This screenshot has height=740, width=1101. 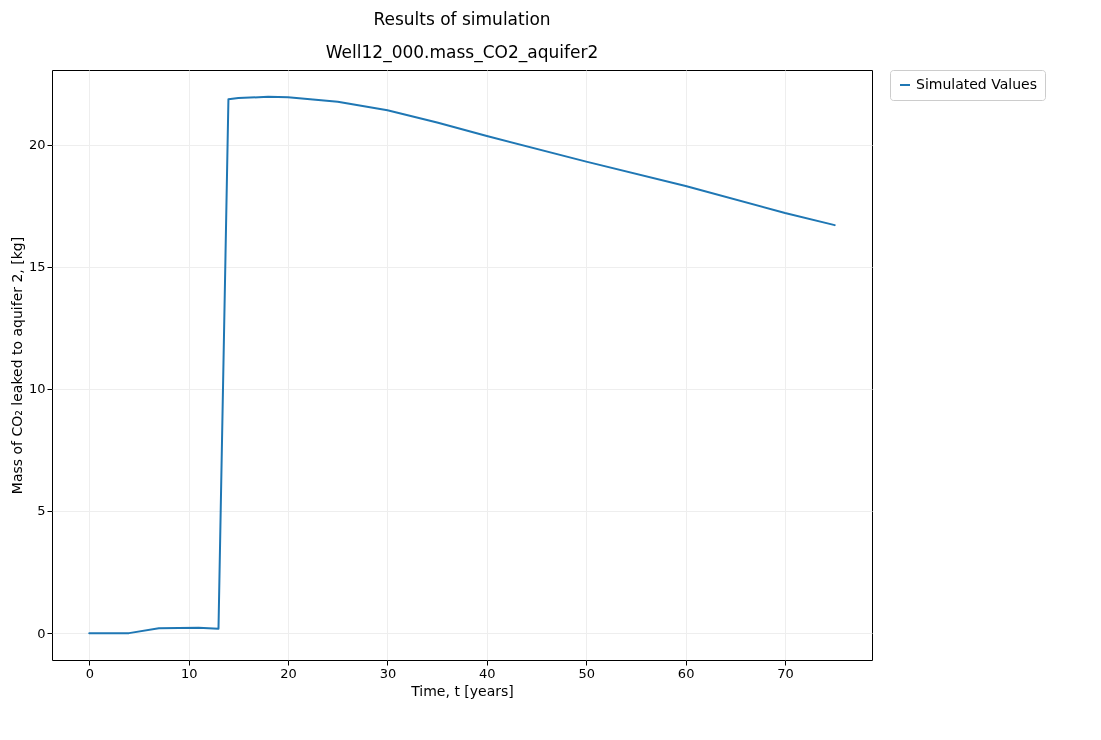 I want to click on x-tick-label: 0, so click(x=89, y=673).